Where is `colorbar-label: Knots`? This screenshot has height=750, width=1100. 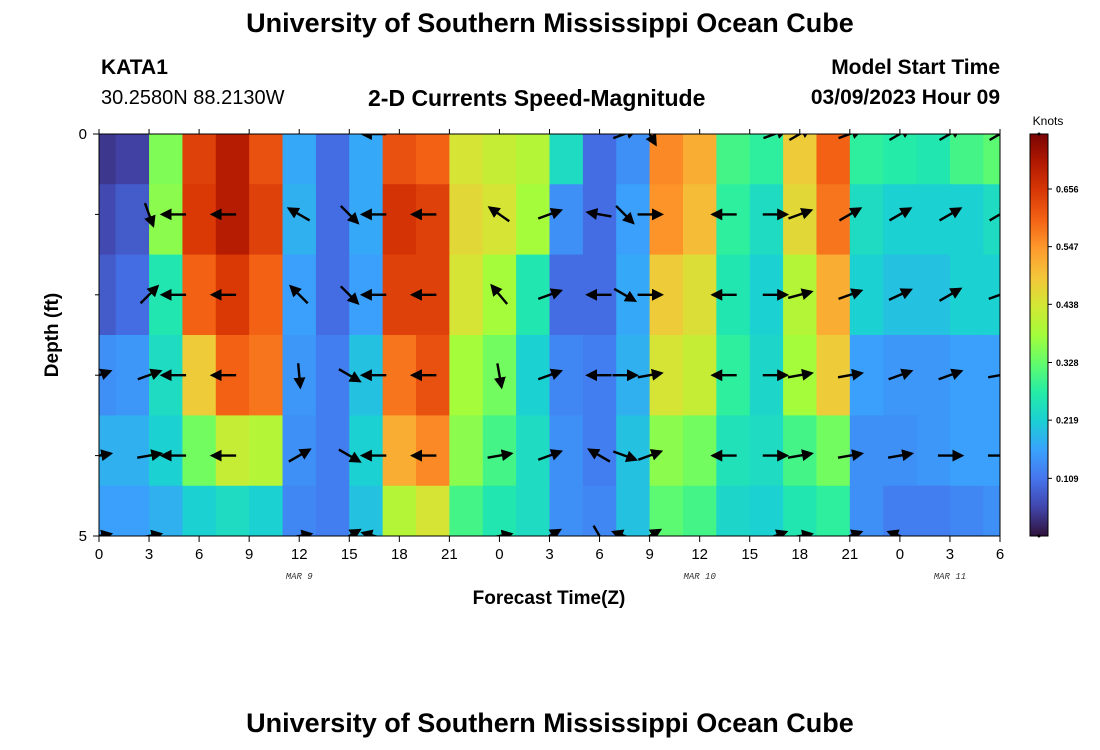 colorbar-label: Knots is located at coordinates (1048, 121).